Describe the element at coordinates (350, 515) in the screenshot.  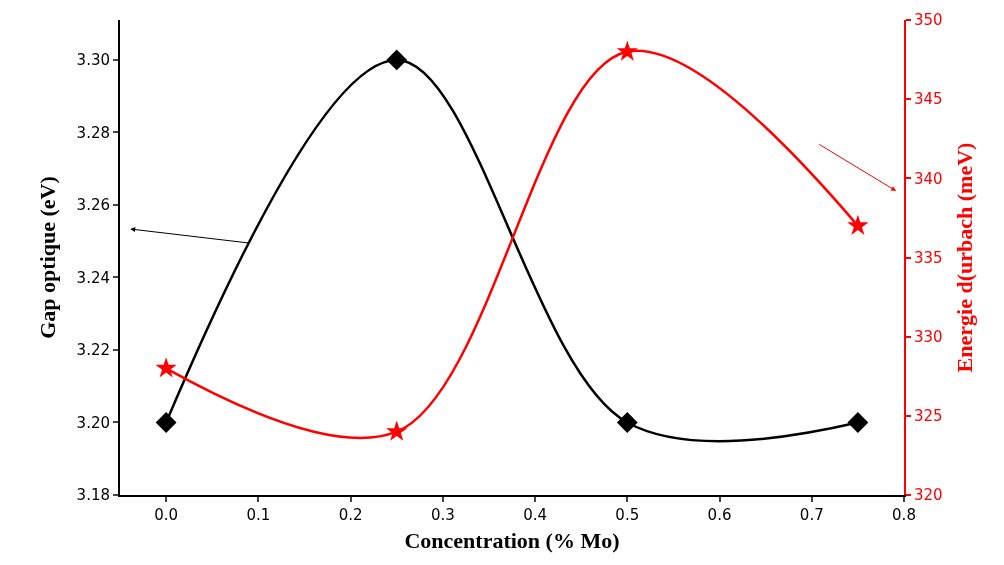
I see `x-tick-label: 0.2` at that location.